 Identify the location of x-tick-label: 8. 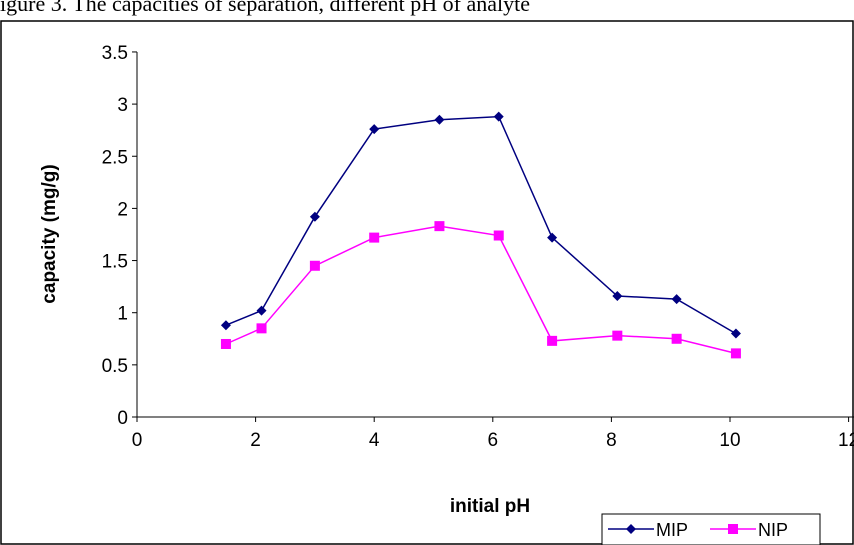
(611, 440).